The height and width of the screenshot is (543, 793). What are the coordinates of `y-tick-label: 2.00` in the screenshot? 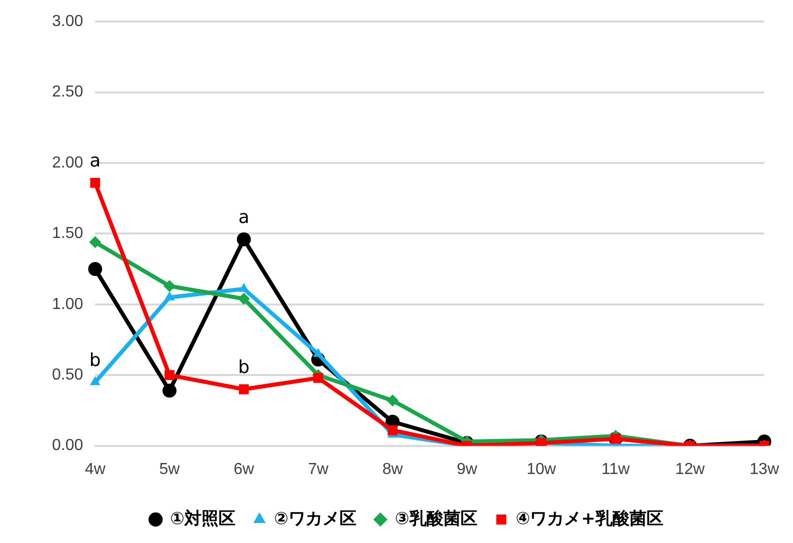 It's located at (68, 163).